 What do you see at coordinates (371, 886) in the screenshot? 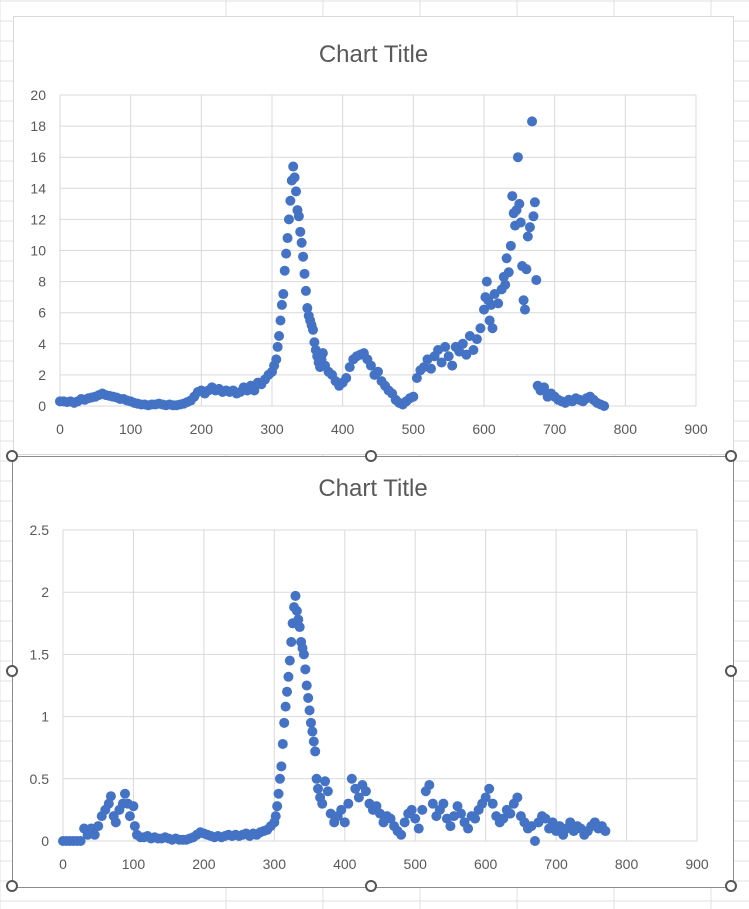
I see `resize-handle-bottom-center` at bounding box center [371, 886].